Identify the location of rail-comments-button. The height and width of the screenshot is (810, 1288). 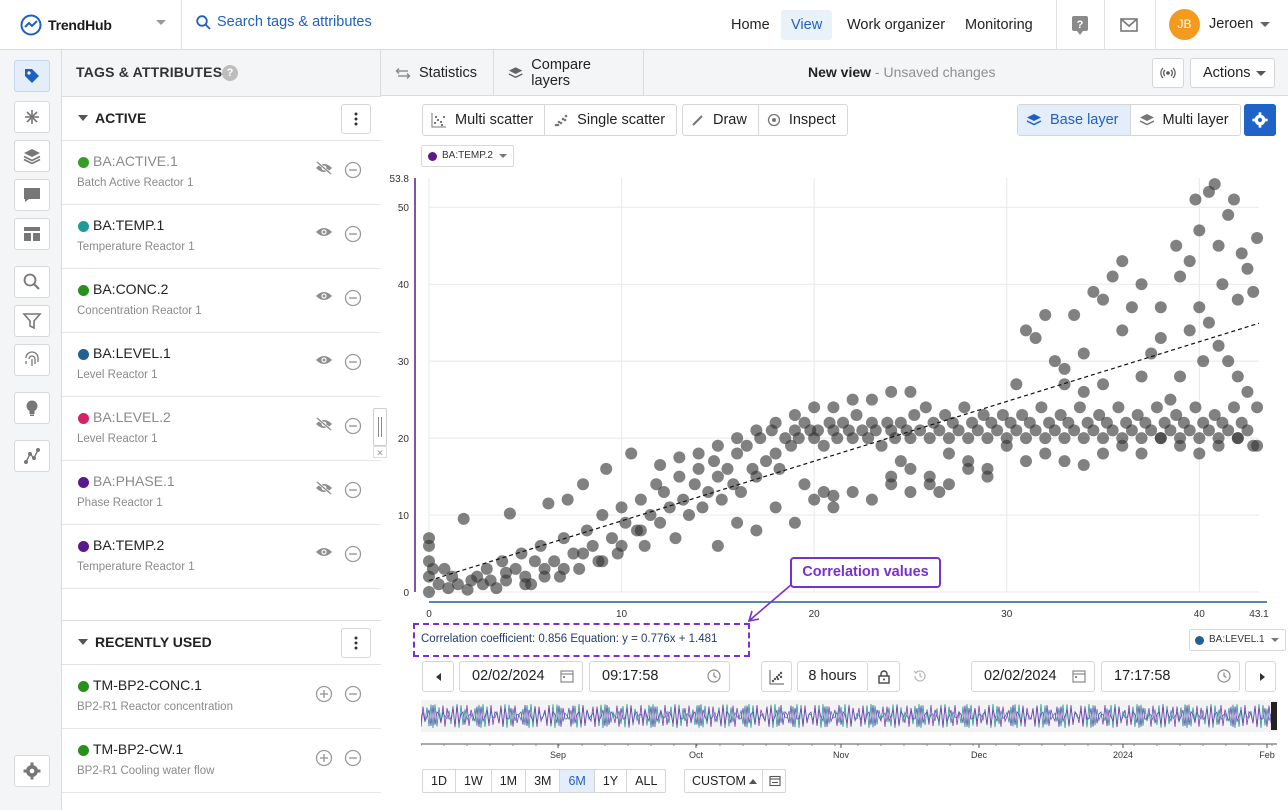
(32, 195).